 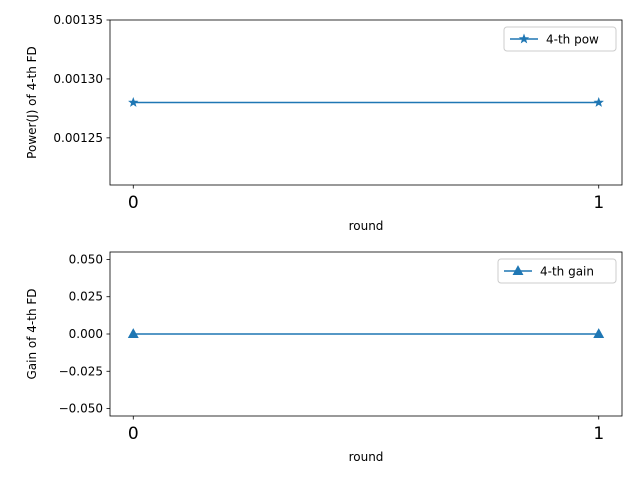 What do you see at coordinates (567, 272) in the screenshot?
I see `legend-label: 4-th gain` at bounding box center [567, 272].